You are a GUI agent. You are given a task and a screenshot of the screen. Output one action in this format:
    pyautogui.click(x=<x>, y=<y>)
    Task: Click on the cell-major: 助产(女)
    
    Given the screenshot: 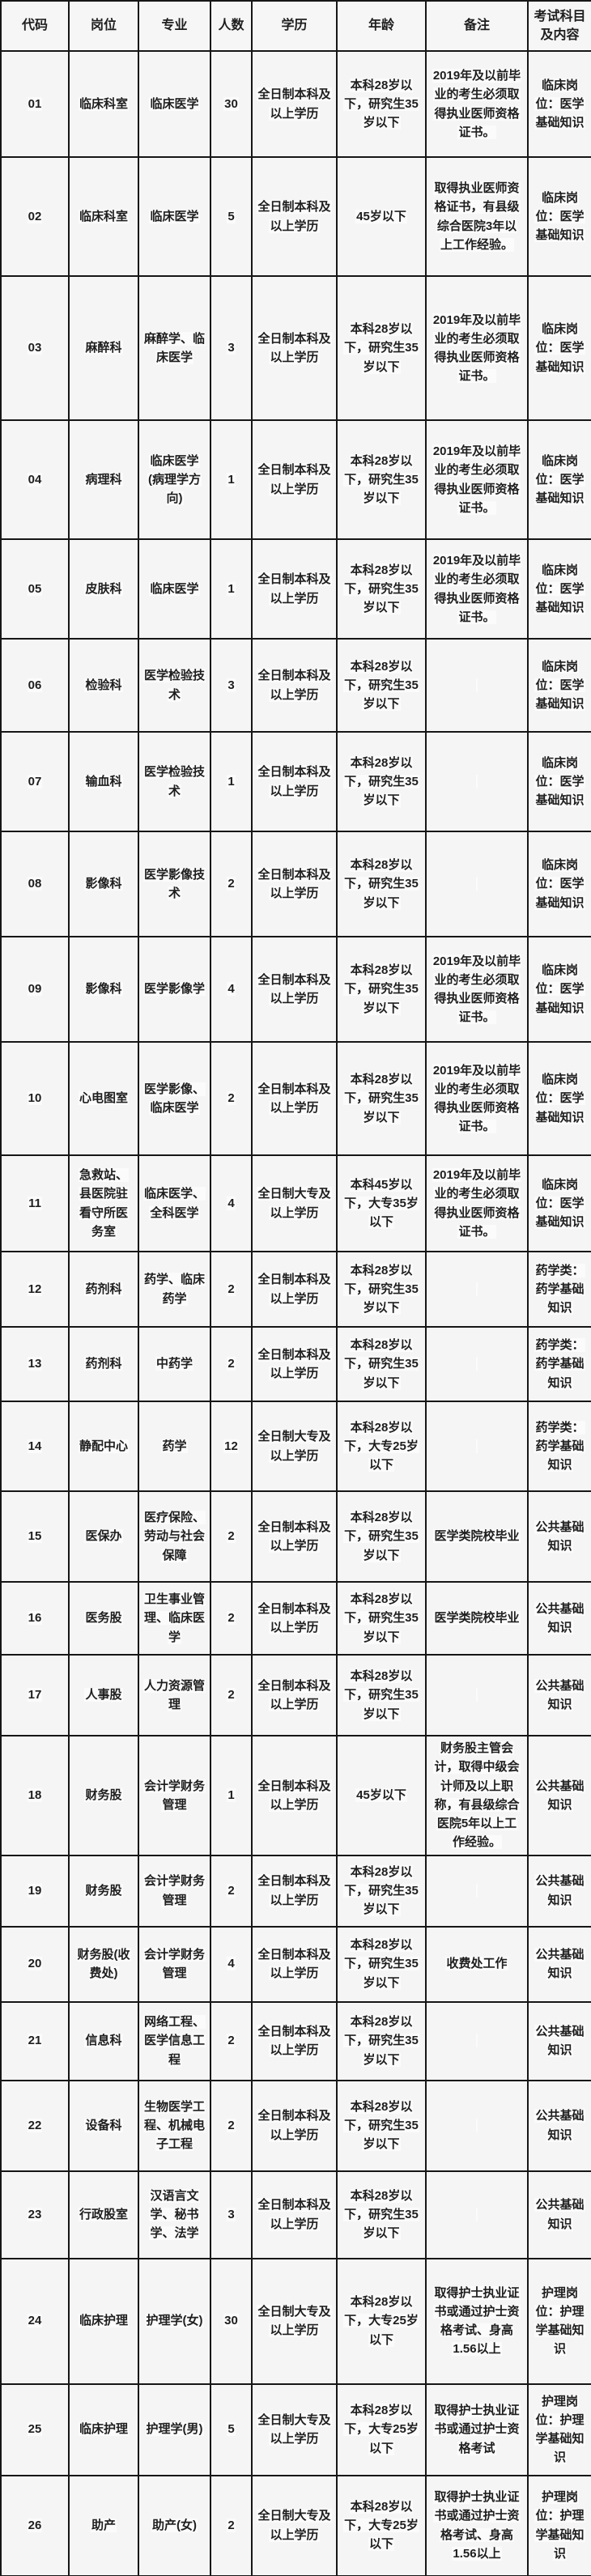 What is the action you would take?
    pyautogui.click(x=174, y=2525)
    